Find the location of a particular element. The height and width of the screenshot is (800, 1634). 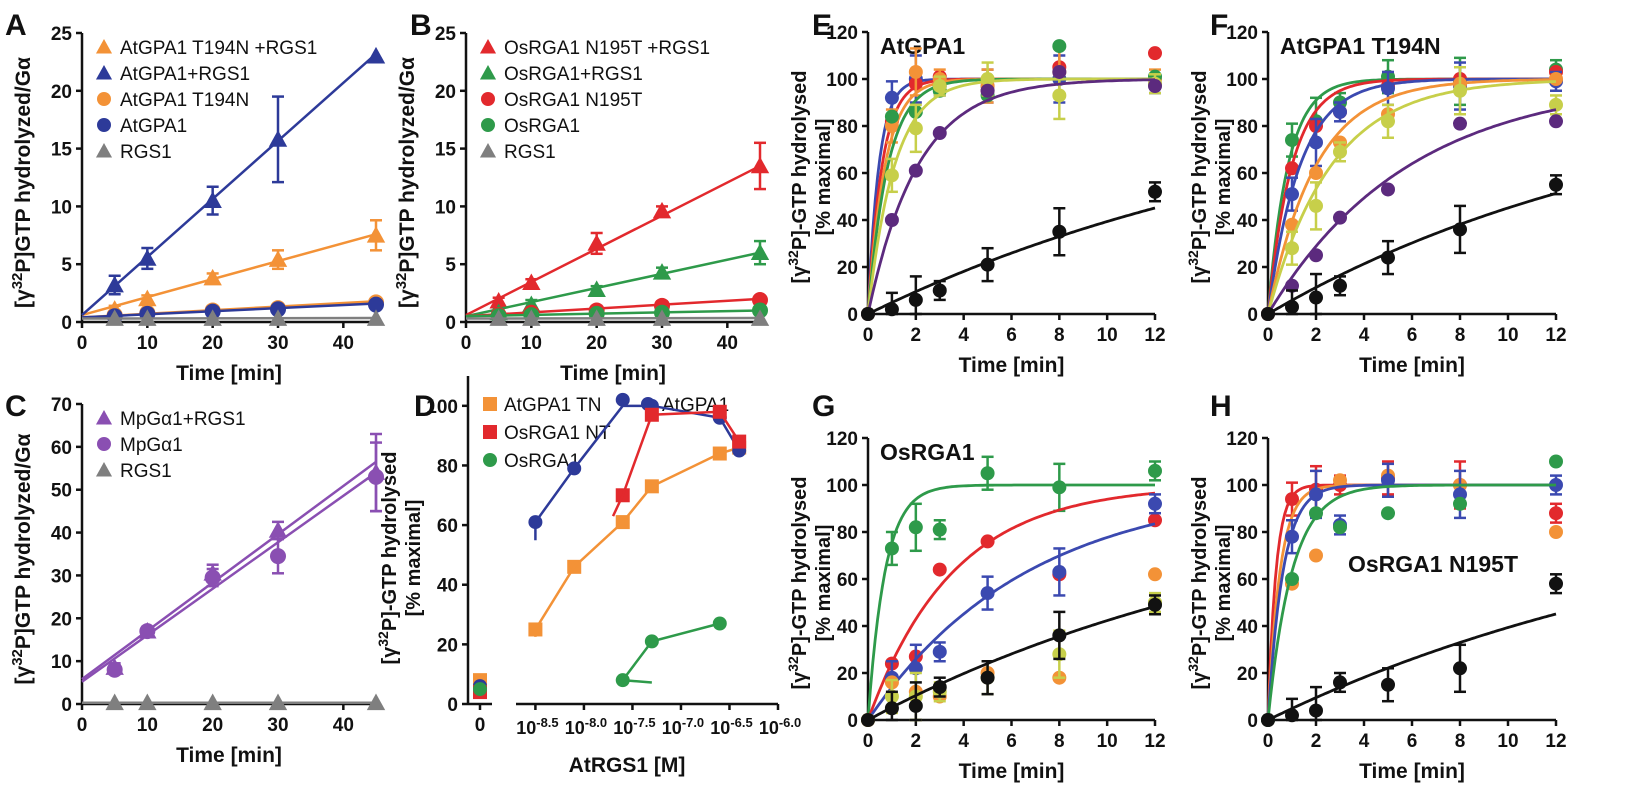

x-tick-label: 40 is located at coordinates (727, 343).